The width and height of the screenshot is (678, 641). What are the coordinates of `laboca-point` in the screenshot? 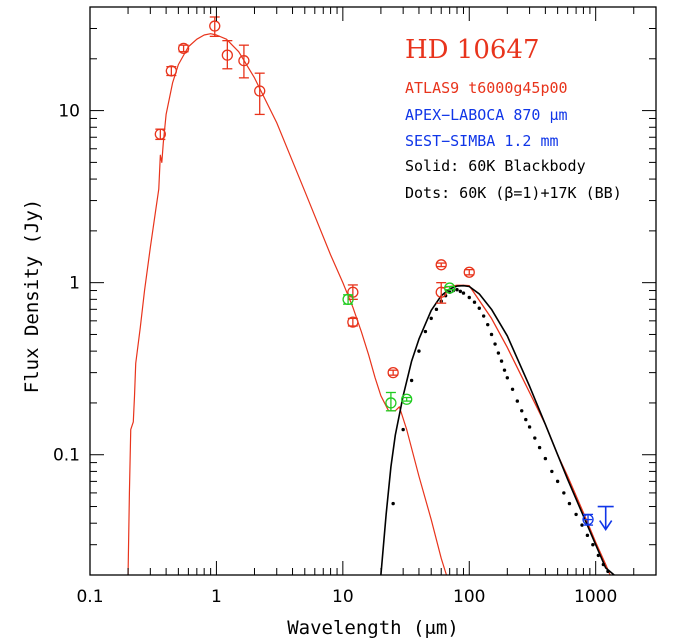 It's located at (588, 519).